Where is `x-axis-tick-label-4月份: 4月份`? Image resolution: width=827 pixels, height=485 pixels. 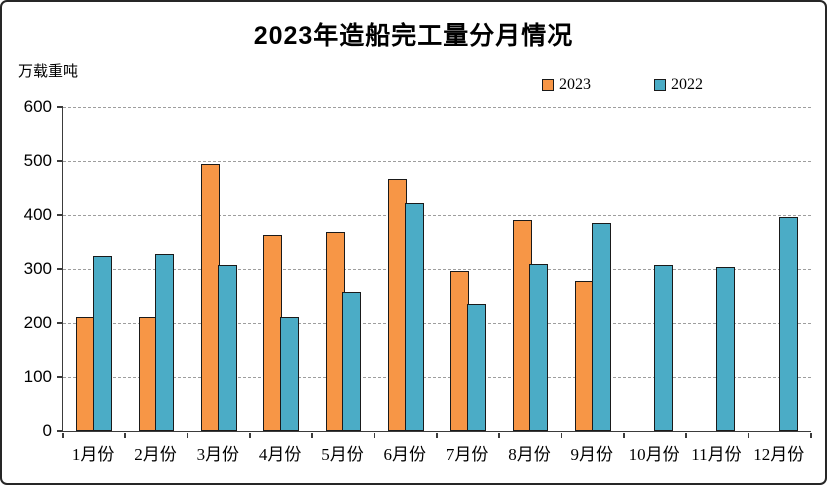
x-axis-tick-label-4月份: 4月份 is located at coordinates (280, 454).